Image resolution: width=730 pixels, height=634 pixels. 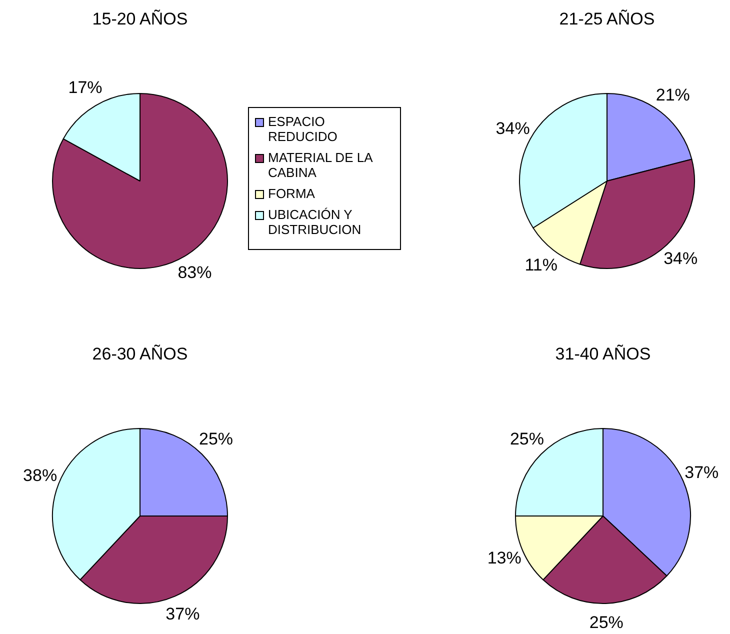 What do you see at coordinates (673, 95) in the screenshot?
I see `data-label: 21%` at bounding box center [673, 95].